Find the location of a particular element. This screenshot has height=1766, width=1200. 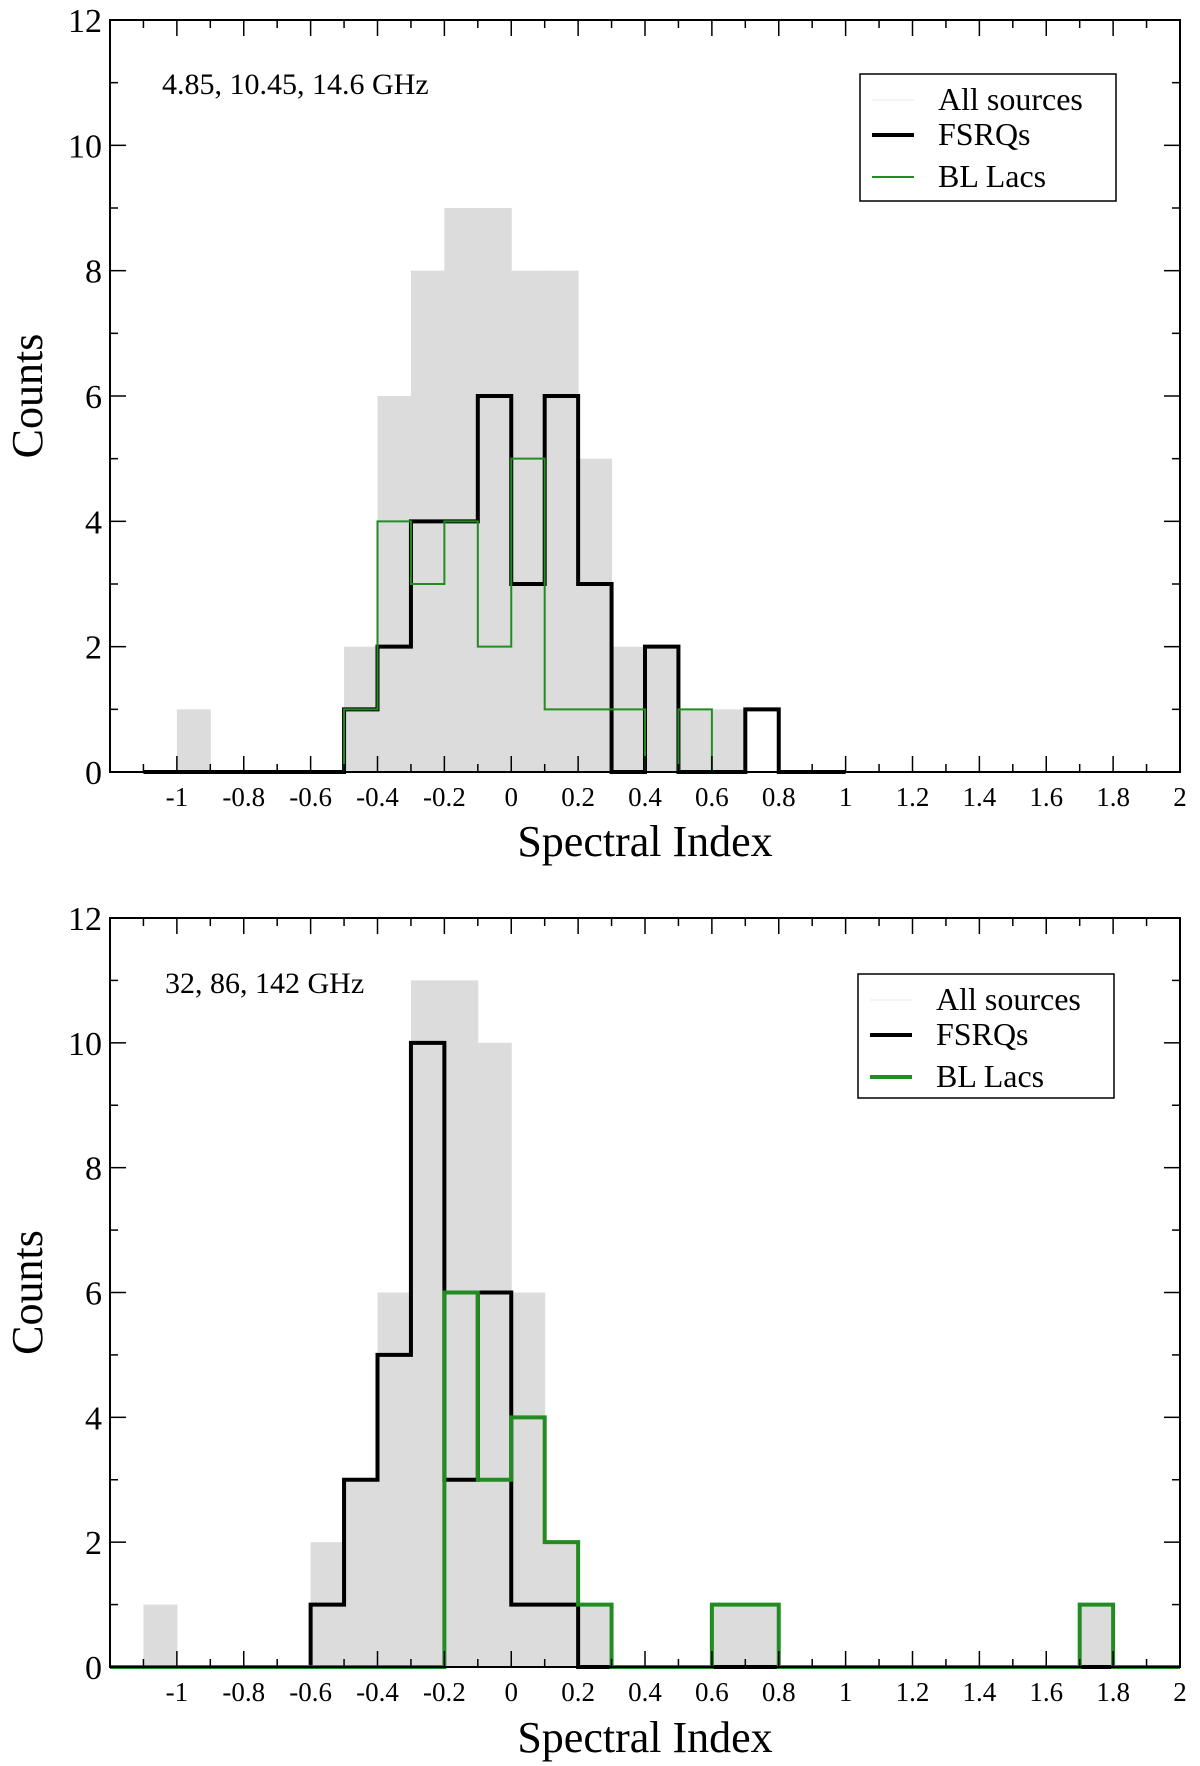

legend-box is located at coordinates (988, 137).